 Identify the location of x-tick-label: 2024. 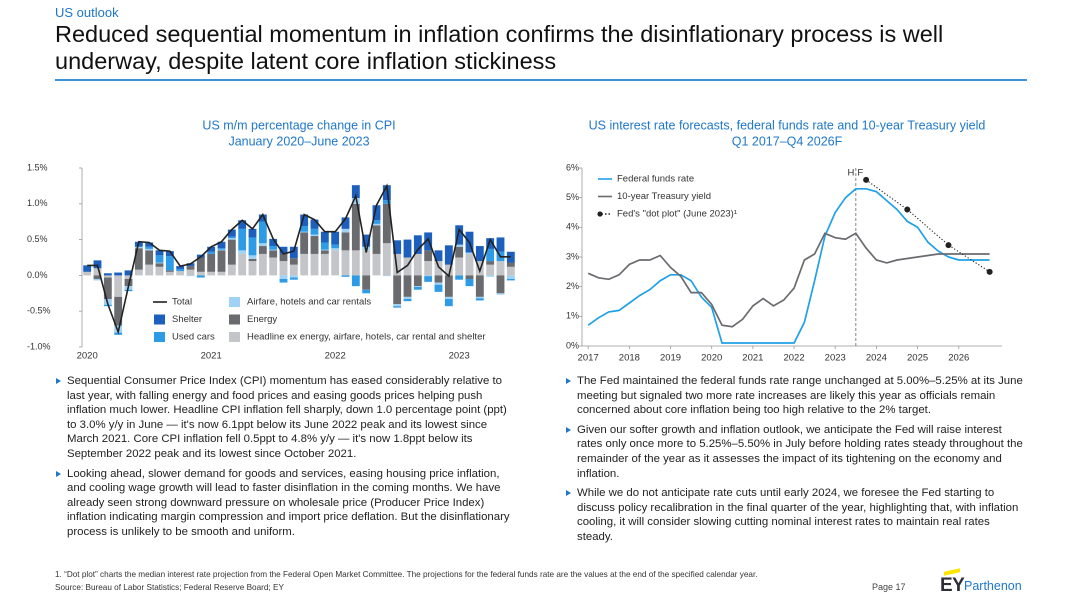
(876, 358).